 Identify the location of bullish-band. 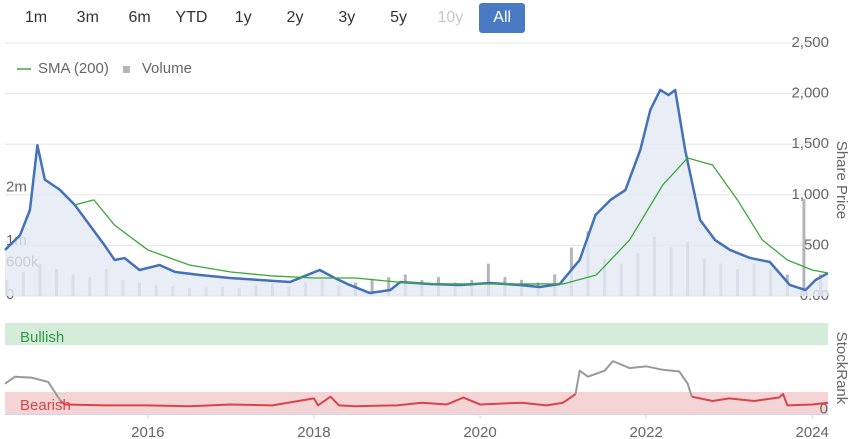
(416, 334).